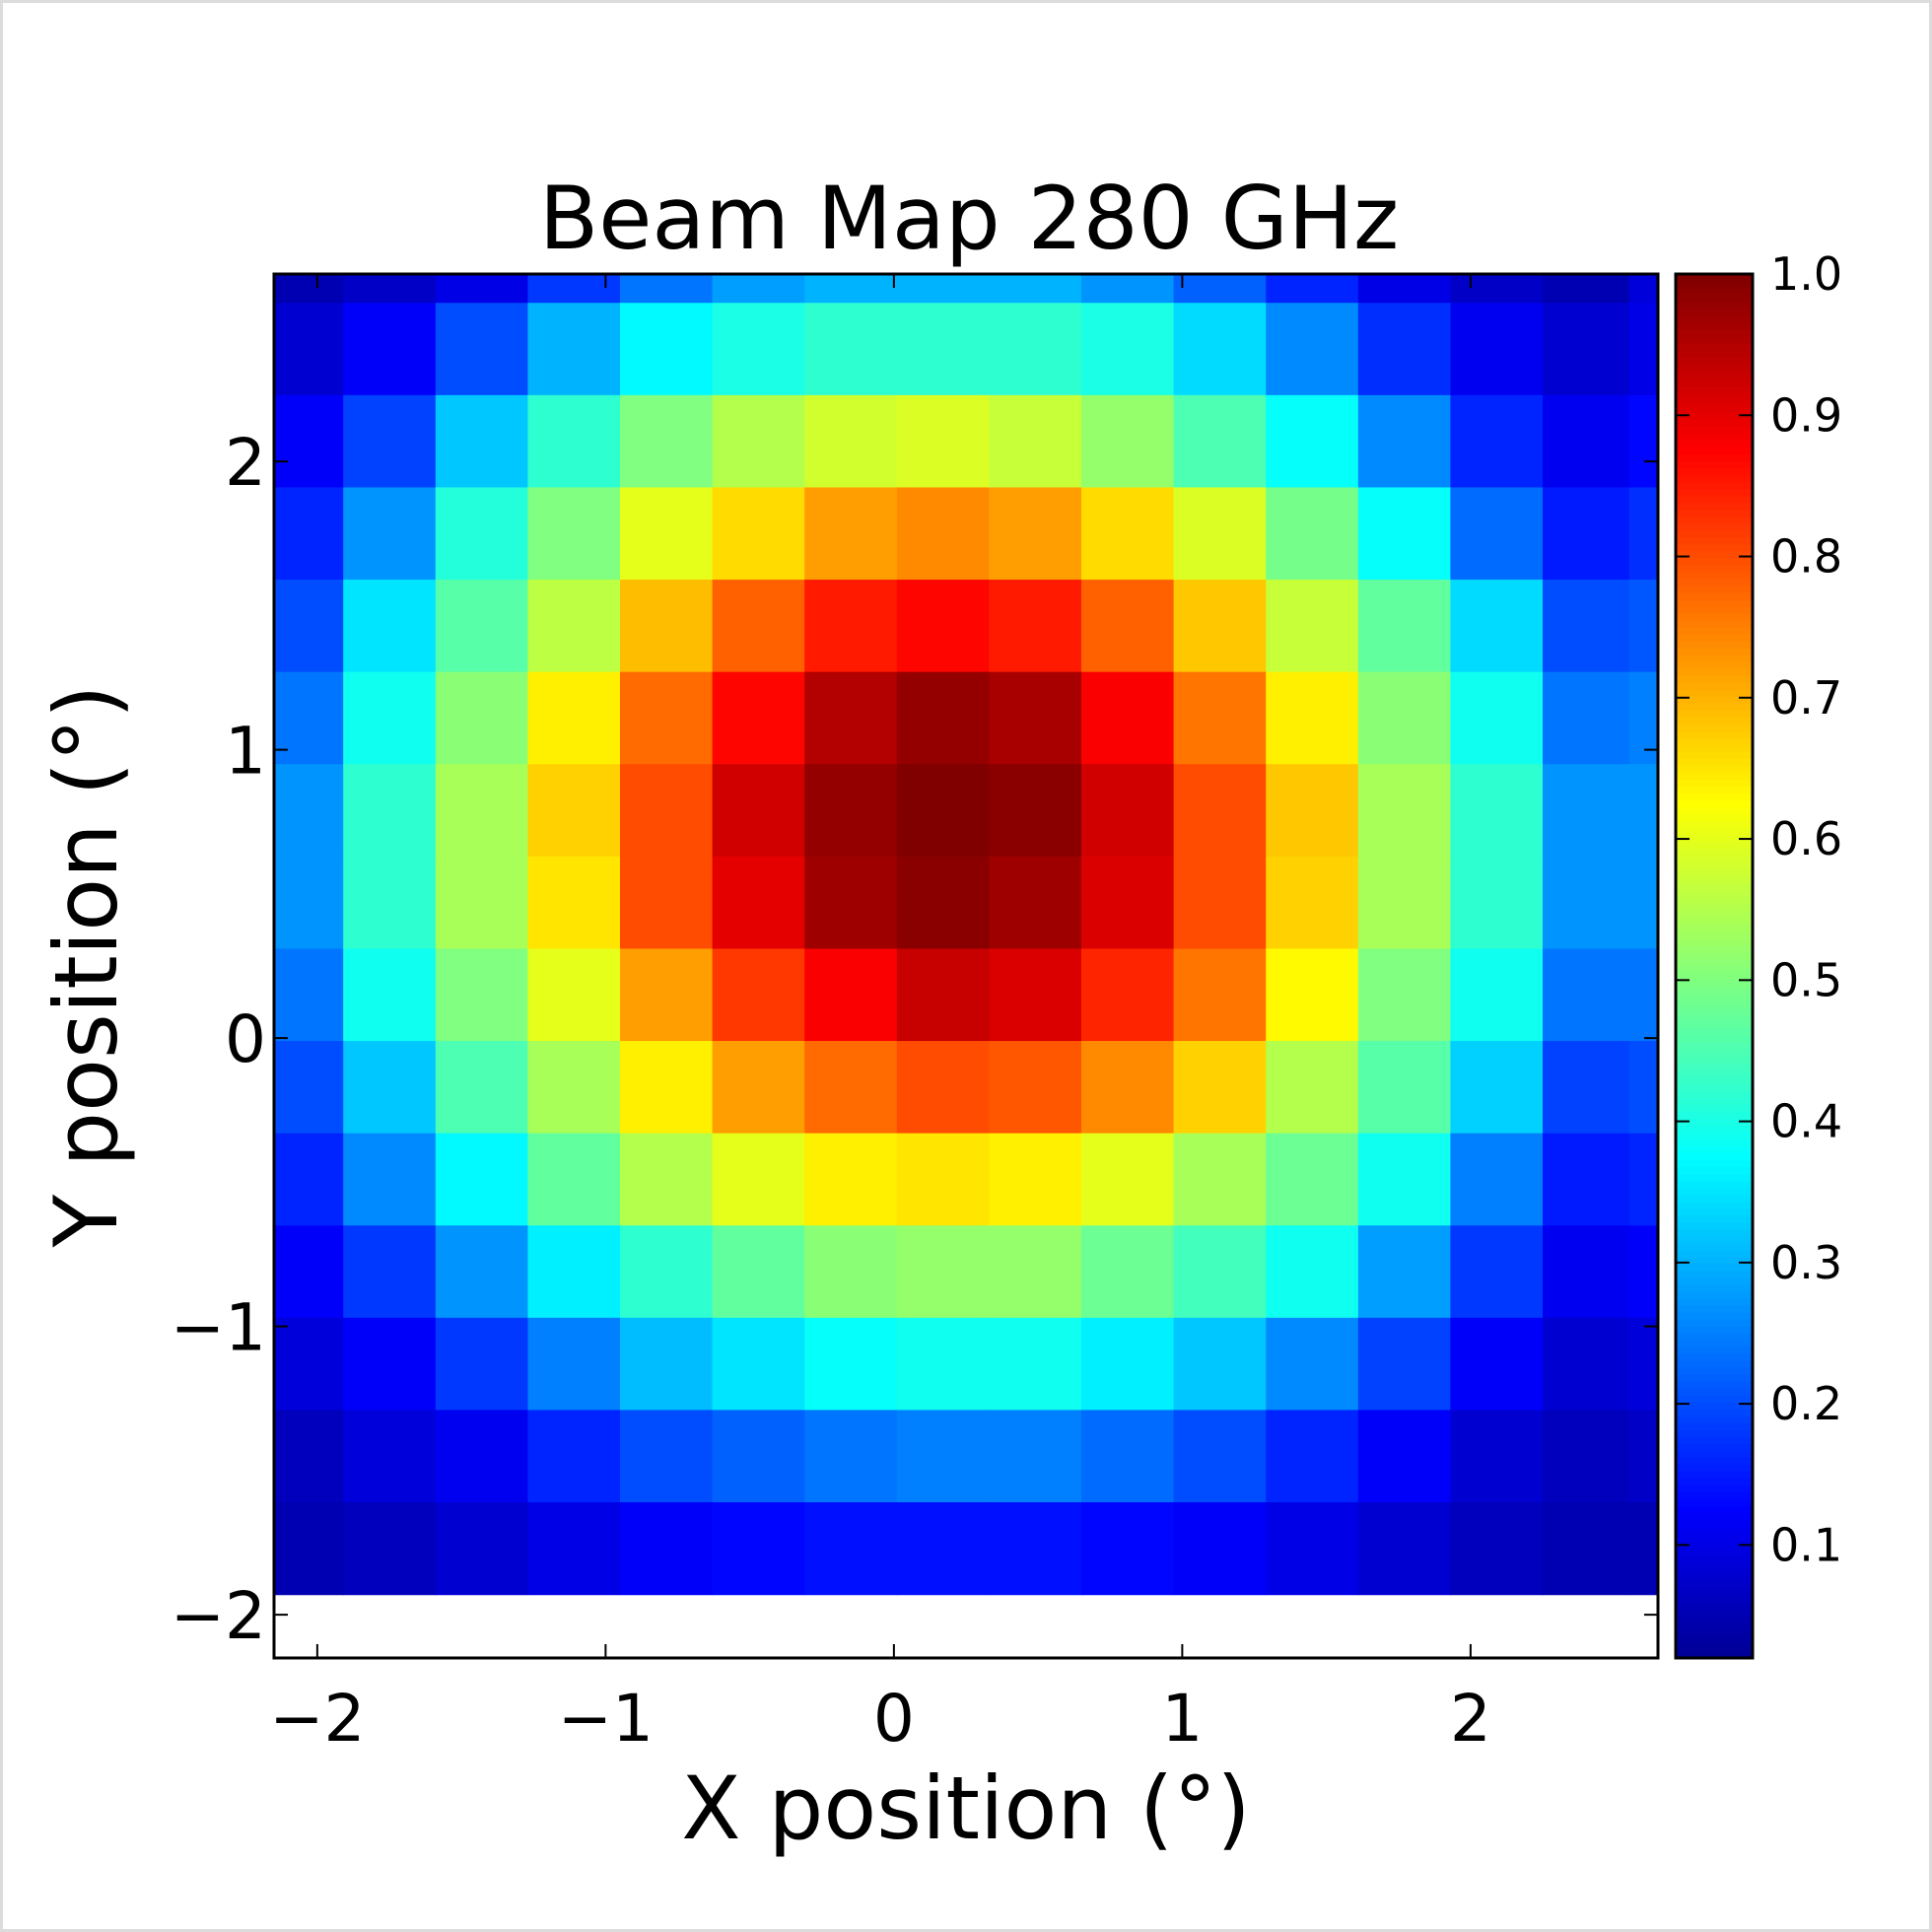  I want to click on colorbar-frame, so click(1715, 966).